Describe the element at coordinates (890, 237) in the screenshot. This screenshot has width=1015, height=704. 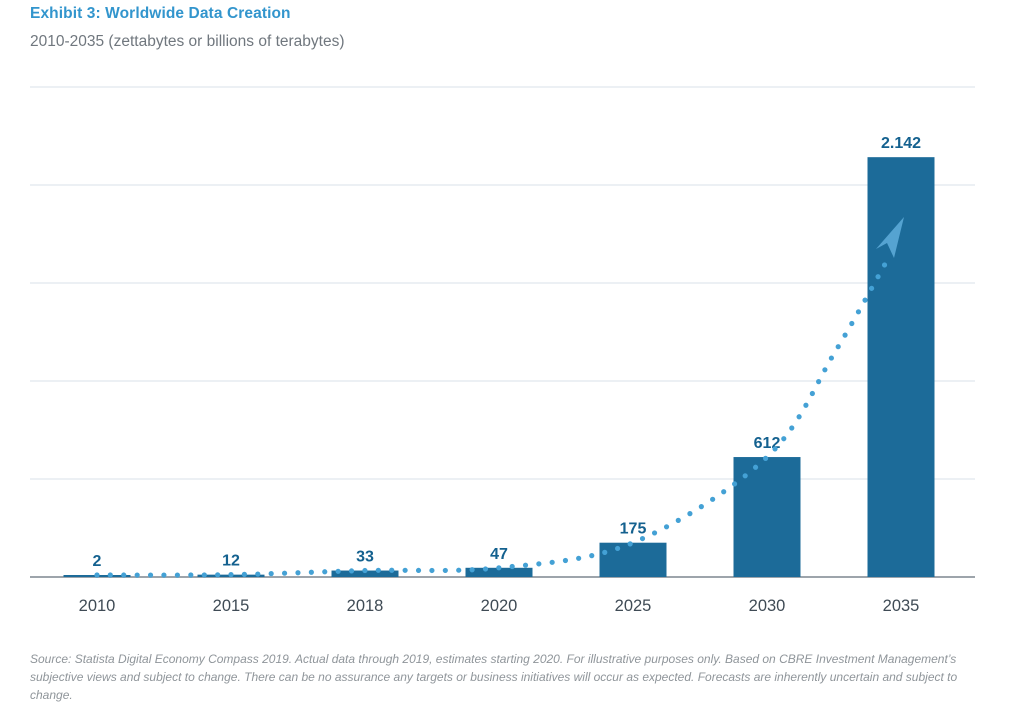
I see `trend-arrow-icon` at that location.